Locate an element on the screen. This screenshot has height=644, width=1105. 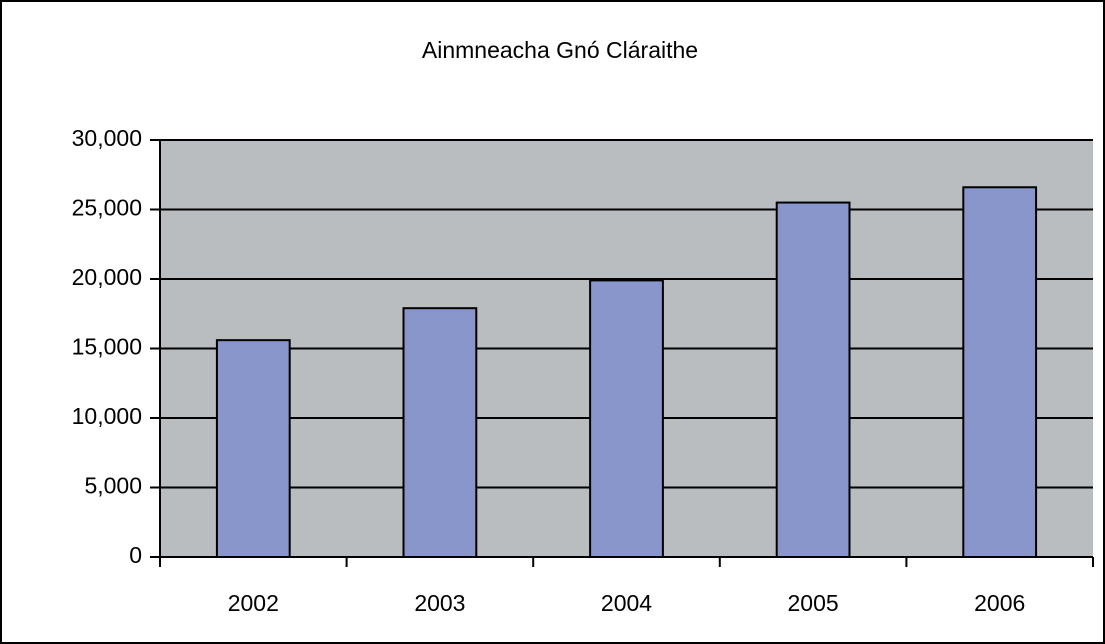
x-tick-label: 2004 is located at coordinates (626, 603).